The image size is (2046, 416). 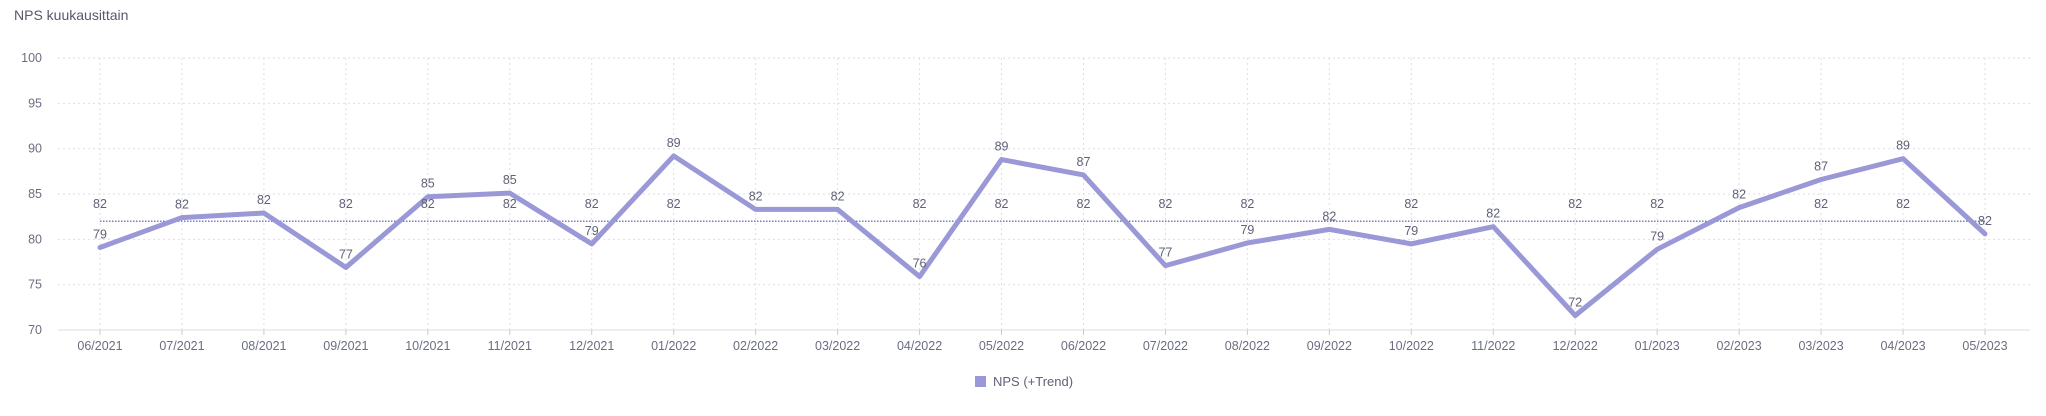 What do you see at coordinates (1329, 346) in the screenshot?
I see `x-tick-label: 09/2022` at bounding box center [1329, 346].